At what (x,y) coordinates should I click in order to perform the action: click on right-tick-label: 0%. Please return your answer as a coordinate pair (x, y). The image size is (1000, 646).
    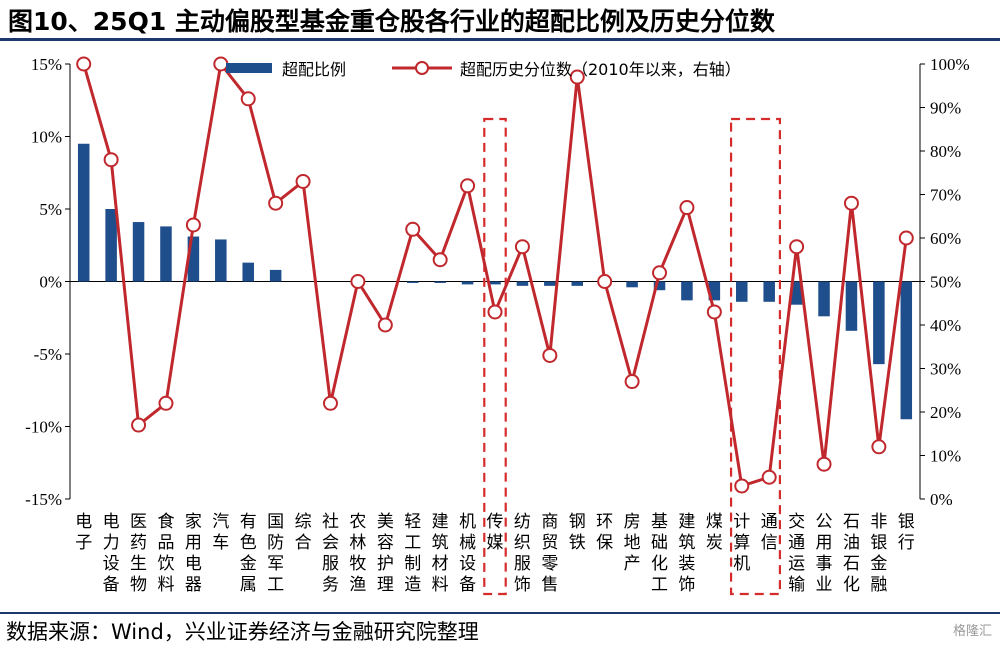
    Looking at the image, I should click on (941, 499).